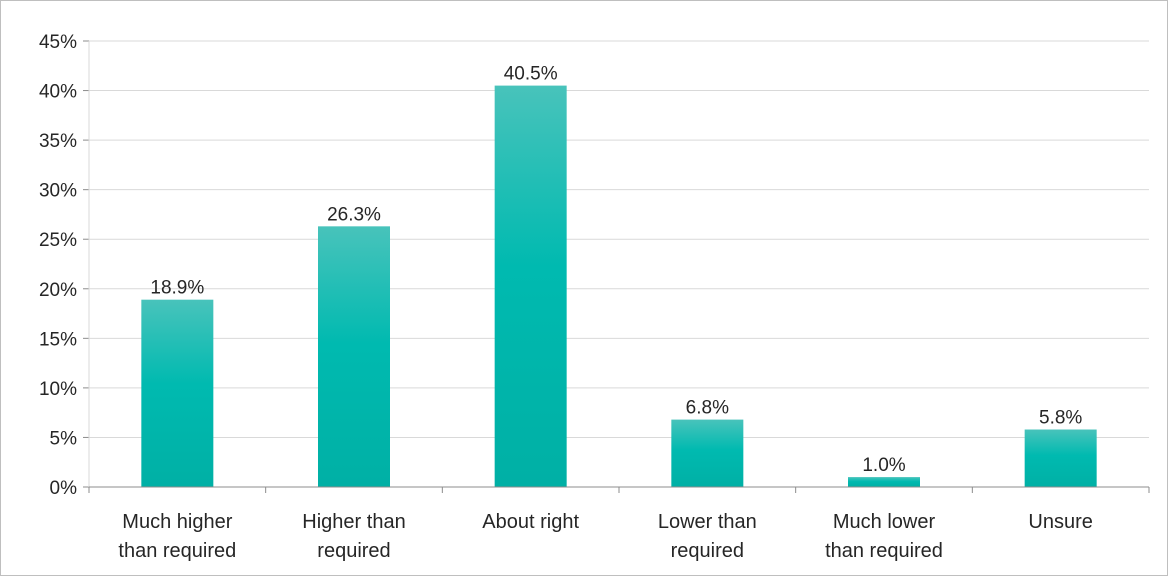 The image size is (1168, 576). Describe the element at coordinates (707, 522) in the screenshot. I see `x-category-label: Lower than` at that location.